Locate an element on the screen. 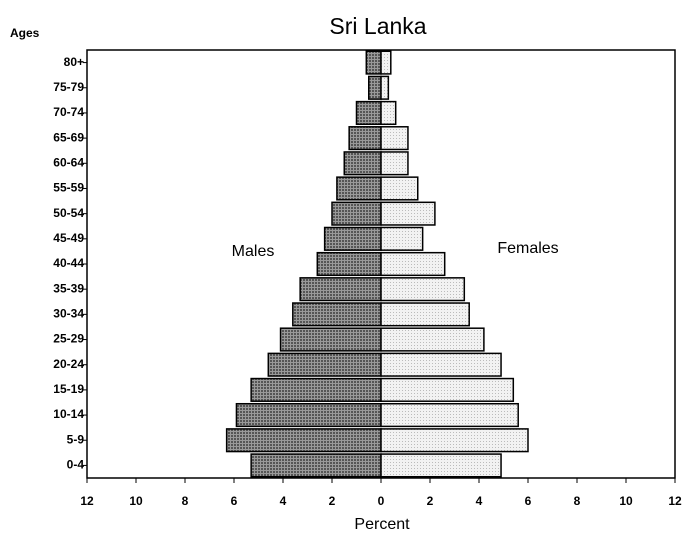 The image size is (687, 536). y-tick-label: 60-64 is located at coordinates (68, 162).